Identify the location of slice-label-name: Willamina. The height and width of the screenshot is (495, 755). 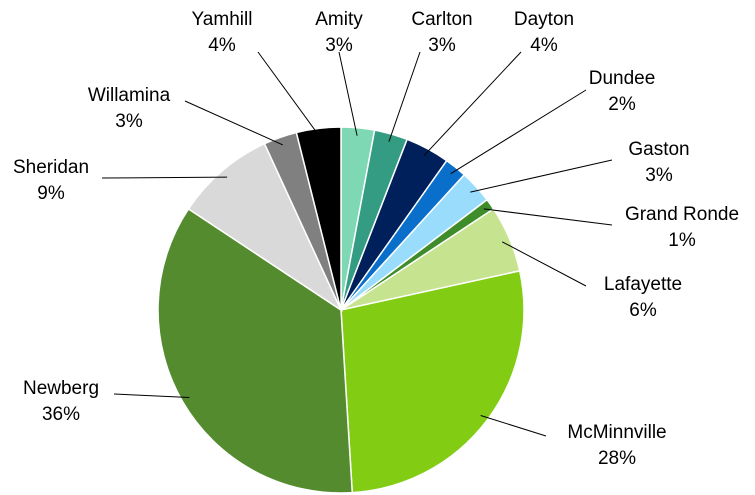
(129, 95).